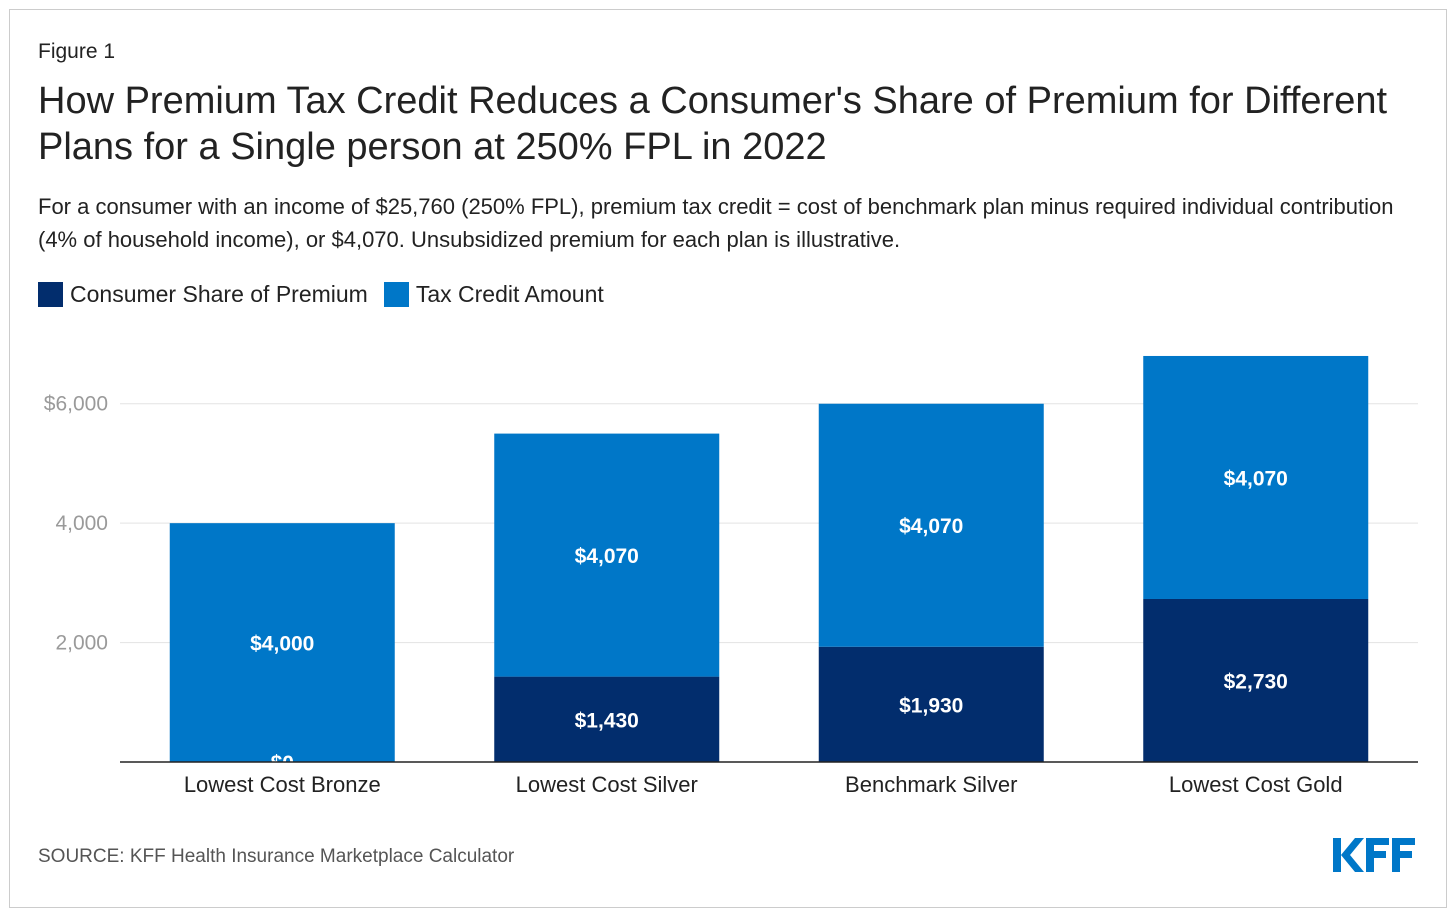 The width and height of the screenshot is (1456, 917). What do you see at coordinates (219, 294) in the screenshot?
I see `legend-label-consumer-share: Consumer Share of Premium` at bounding box center [219, 294].